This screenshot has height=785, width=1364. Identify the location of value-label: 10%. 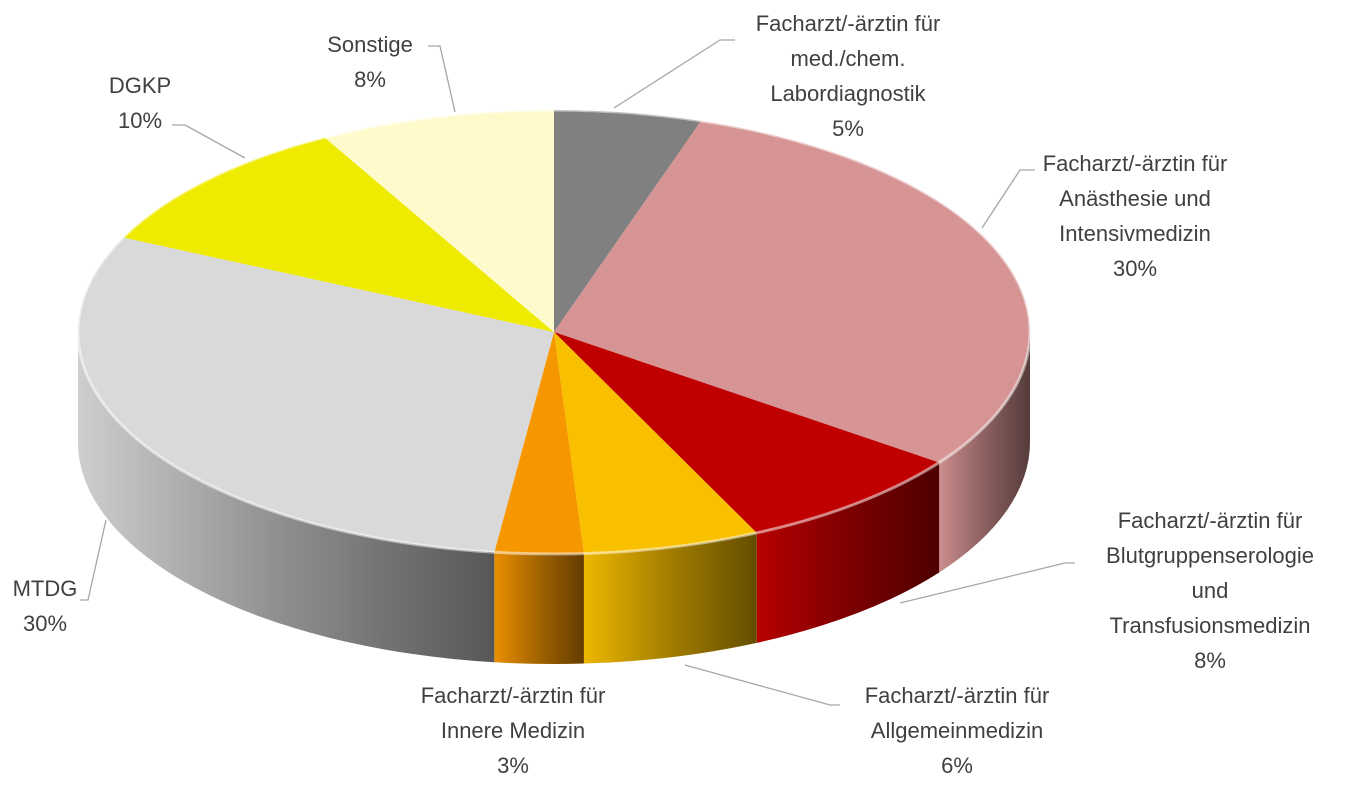
(140, 120).